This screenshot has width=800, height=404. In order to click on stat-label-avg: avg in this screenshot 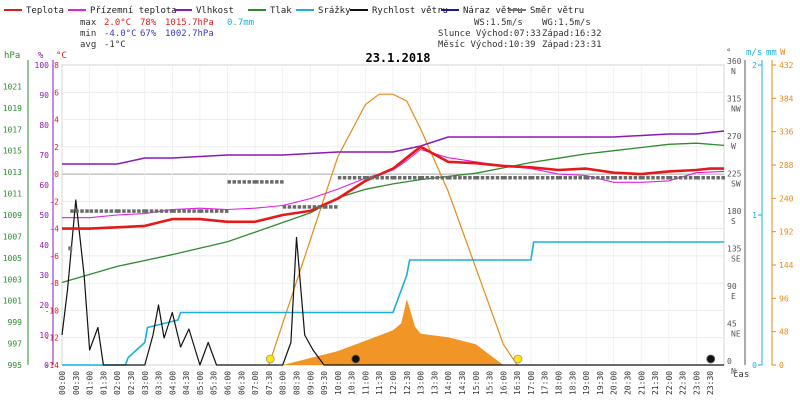, I will do `click(88, 45)`.